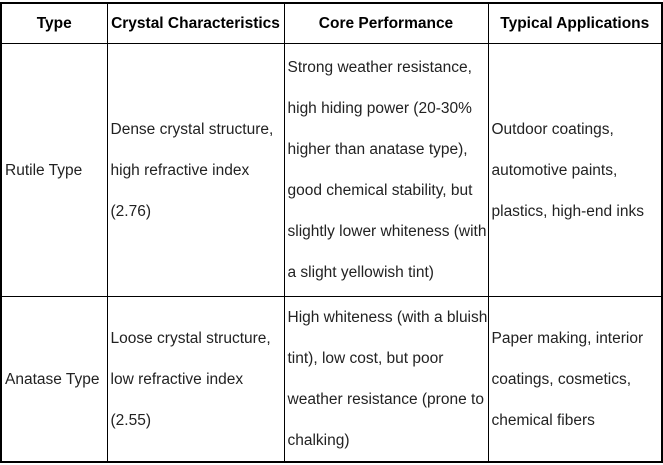  I want to click on header-type: Type, so click(54, 23).